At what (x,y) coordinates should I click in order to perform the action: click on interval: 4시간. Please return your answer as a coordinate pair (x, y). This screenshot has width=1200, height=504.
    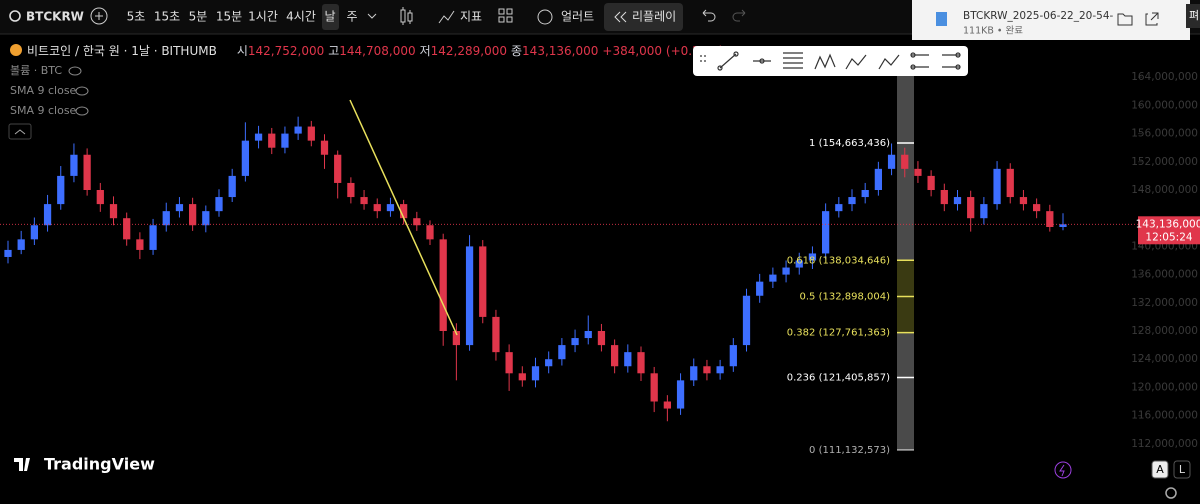
    Looking at the image, I should click on (301, 17).